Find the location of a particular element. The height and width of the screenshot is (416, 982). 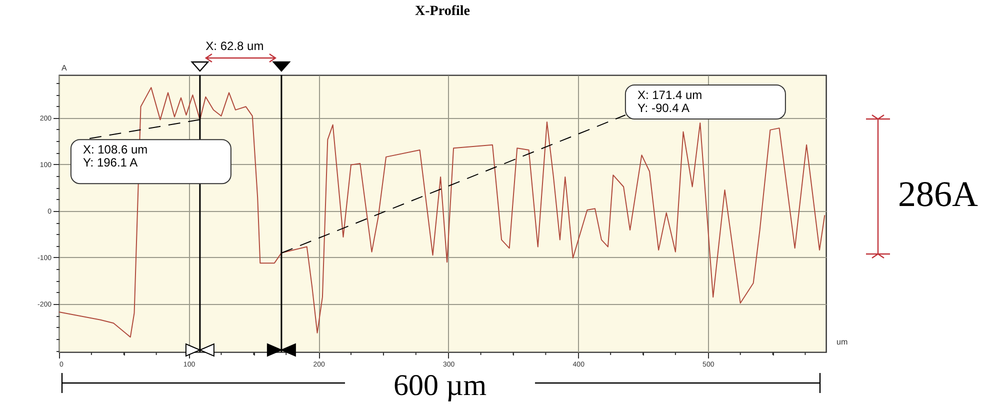

y-axis-title: A is located at coordinates (65, 68).